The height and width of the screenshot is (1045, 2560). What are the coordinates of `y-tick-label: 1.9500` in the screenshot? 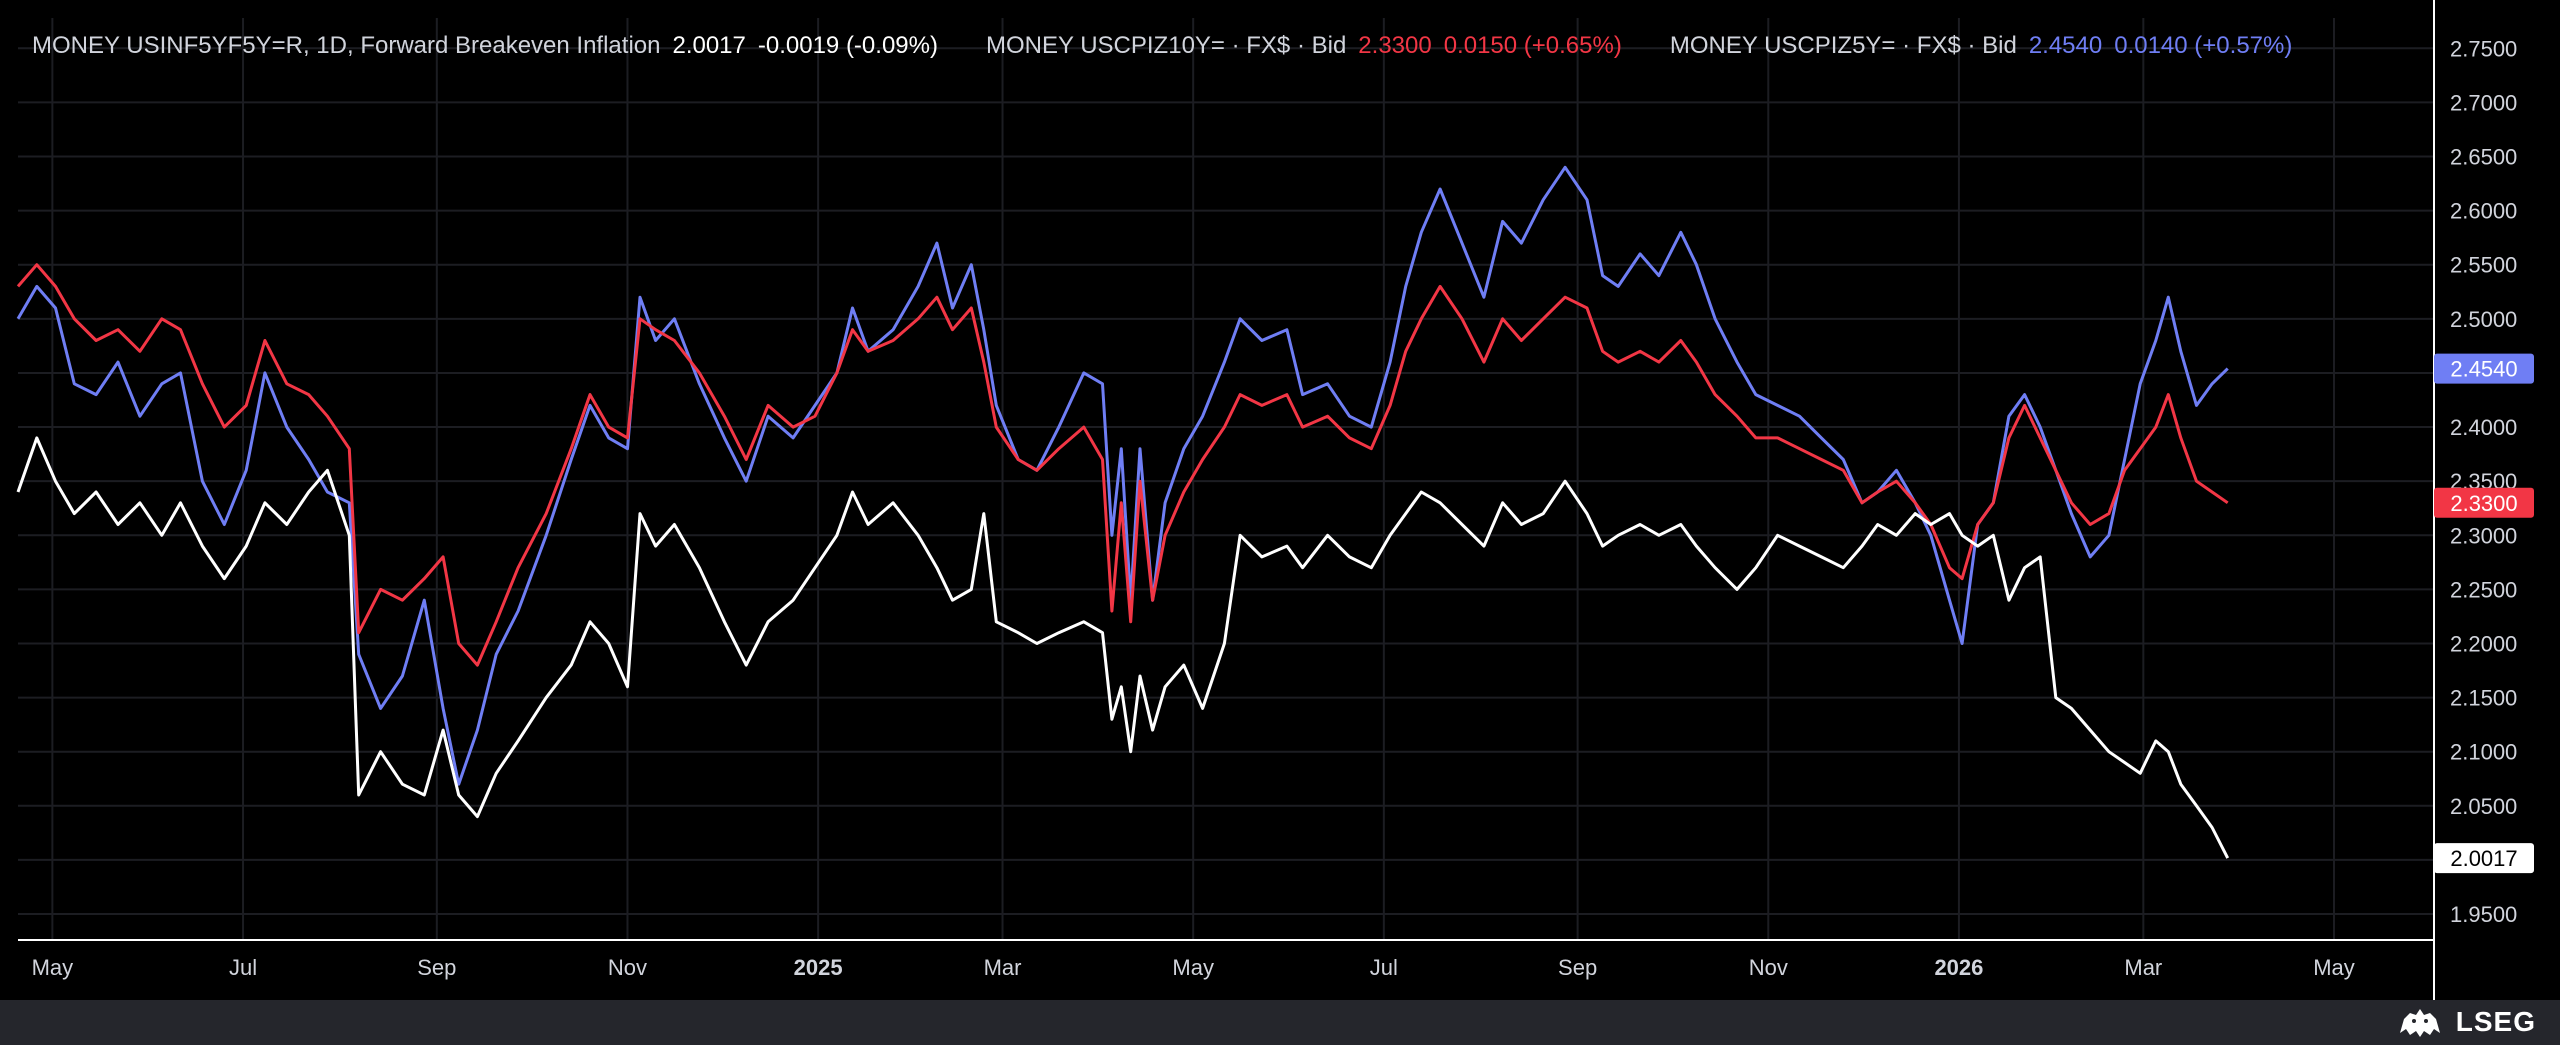 It's located at (2483, 914).